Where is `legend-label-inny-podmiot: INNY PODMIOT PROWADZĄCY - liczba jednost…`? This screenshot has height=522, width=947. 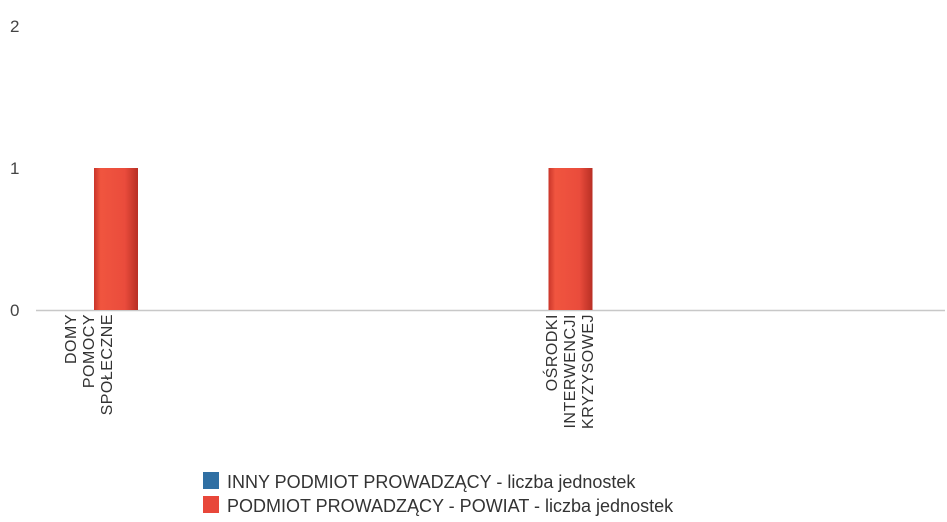 legend-label-inny-podmiot: INNY PODMIOT PROWADZĄCY - liczba jednost… is located at coordinates (431, 482).